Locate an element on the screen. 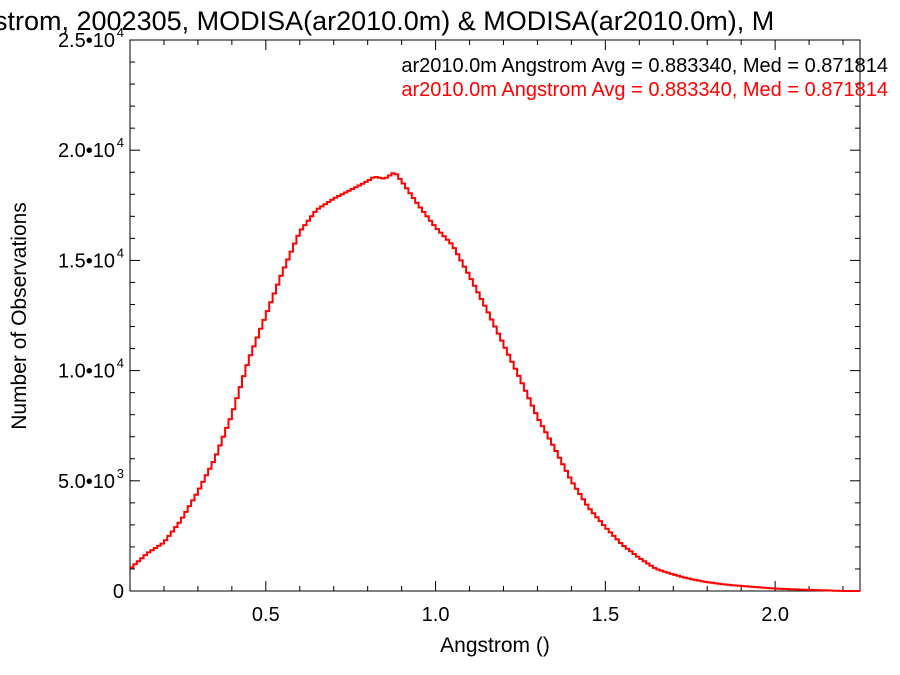 The width and height of the screenshot is (900, 675). x-tick-label: 1.5 is located at coordinates (605, 615).